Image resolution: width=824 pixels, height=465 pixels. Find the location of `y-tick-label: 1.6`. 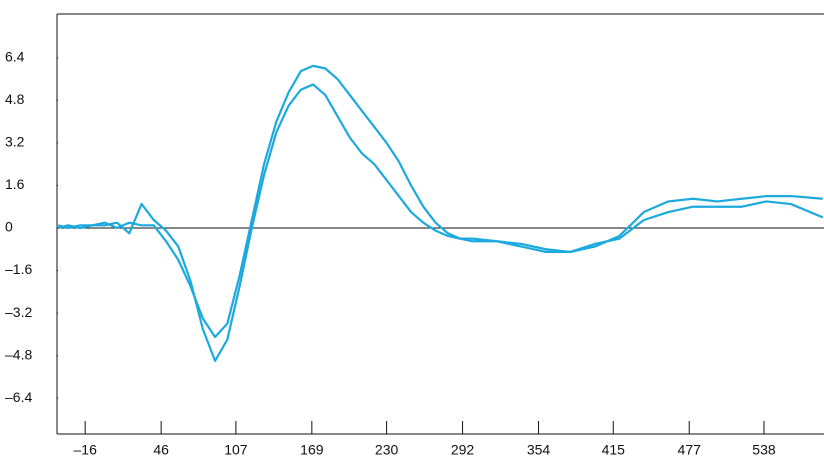

y-tick-label: 1.6 is located at coordinates (15, 184).